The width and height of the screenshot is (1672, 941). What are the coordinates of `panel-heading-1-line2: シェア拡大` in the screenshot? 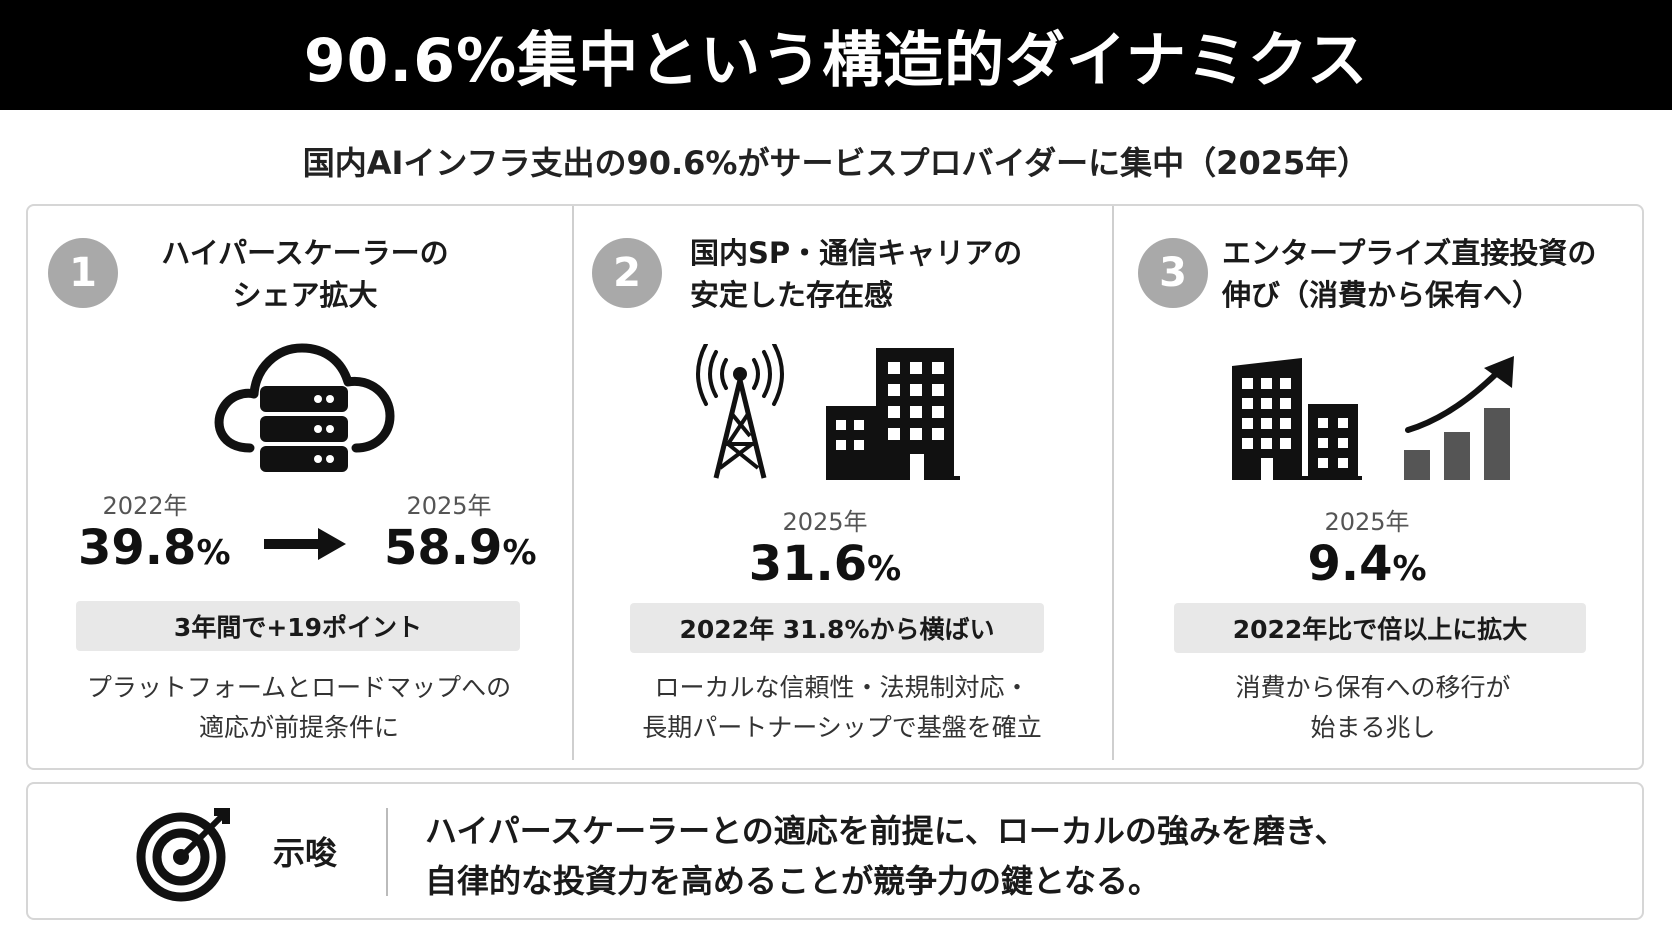 It's located at (305, 295).